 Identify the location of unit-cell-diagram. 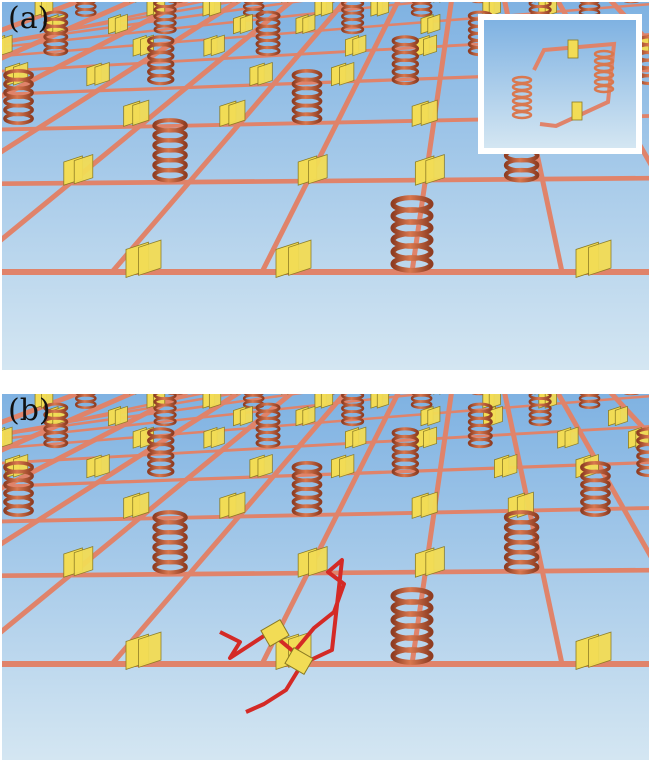
(560, 84).